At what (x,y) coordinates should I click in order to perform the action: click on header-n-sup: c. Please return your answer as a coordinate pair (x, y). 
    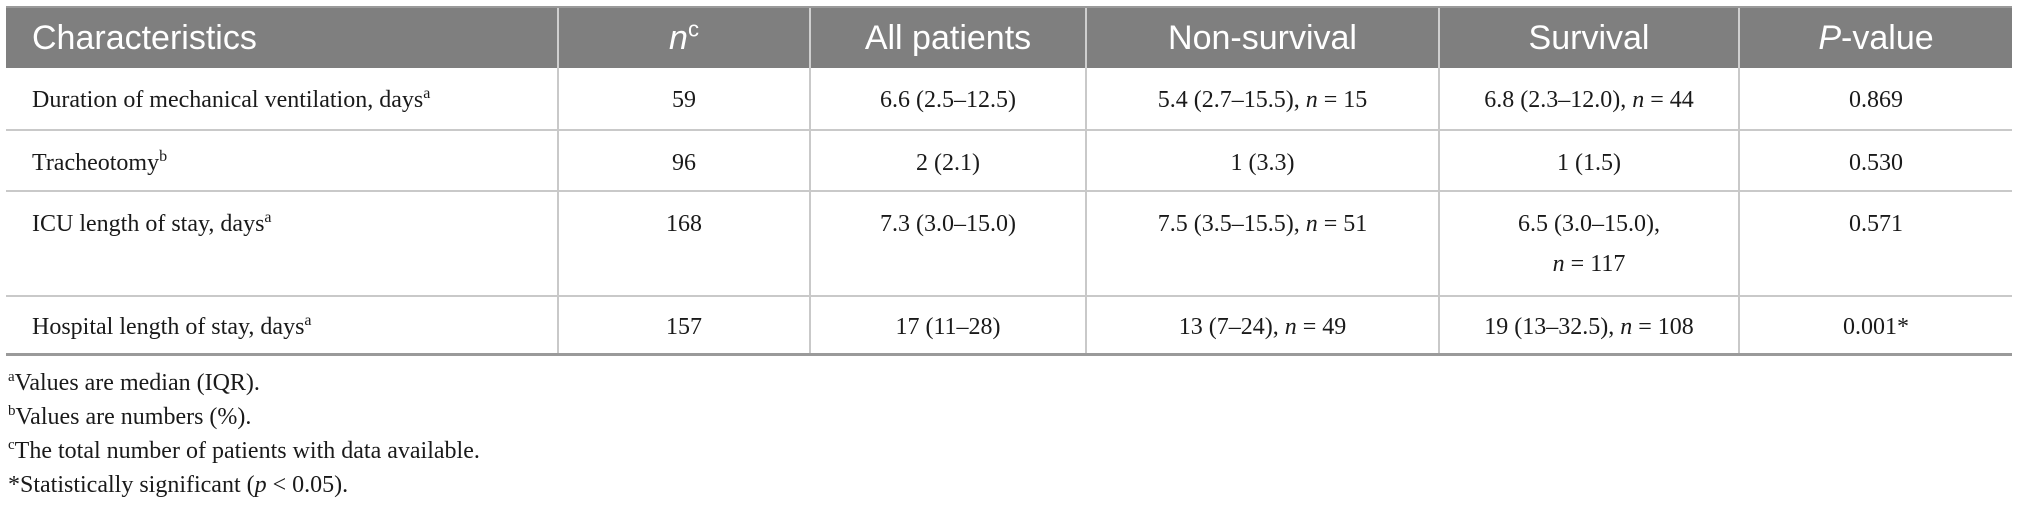
    Looking at the image, I should click on (693, 29).